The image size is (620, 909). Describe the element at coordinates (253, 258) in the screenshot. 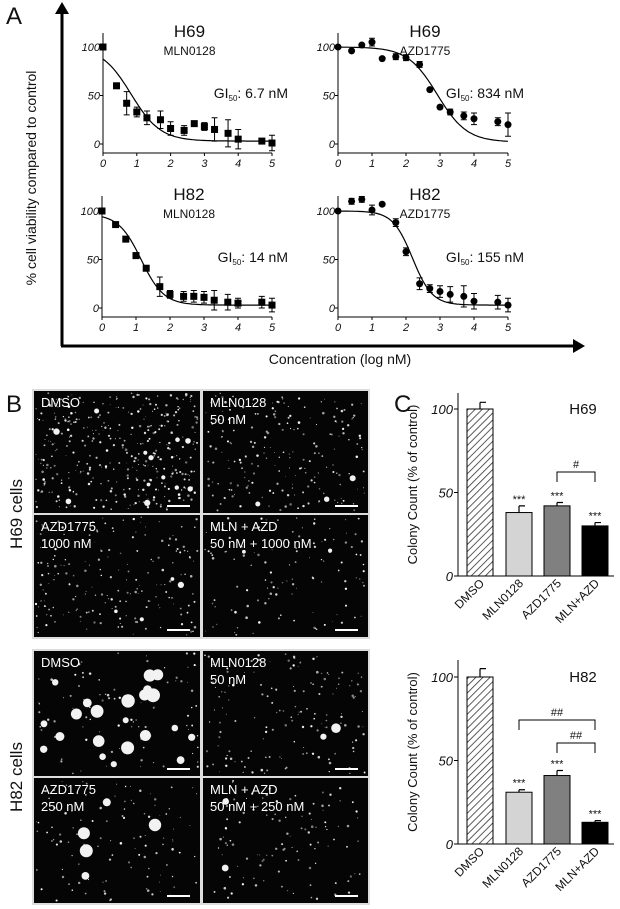

I see `gi50-label: GI50: 14 nM` at that location.